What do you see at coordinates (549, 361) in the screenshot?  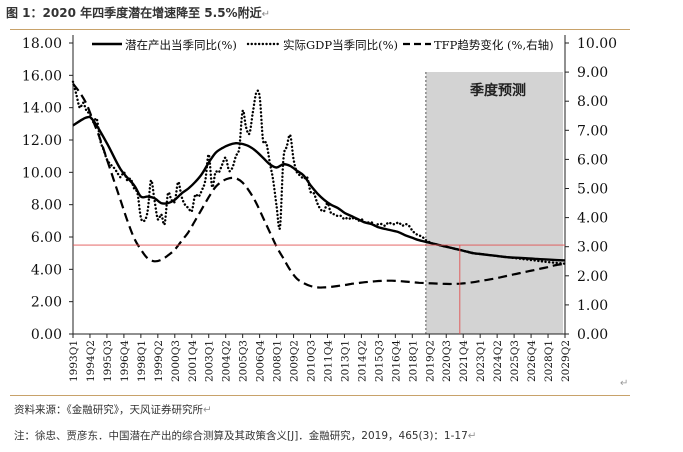 I see `x-tick-label: 2028Q1` at bounding box center [549, 361].